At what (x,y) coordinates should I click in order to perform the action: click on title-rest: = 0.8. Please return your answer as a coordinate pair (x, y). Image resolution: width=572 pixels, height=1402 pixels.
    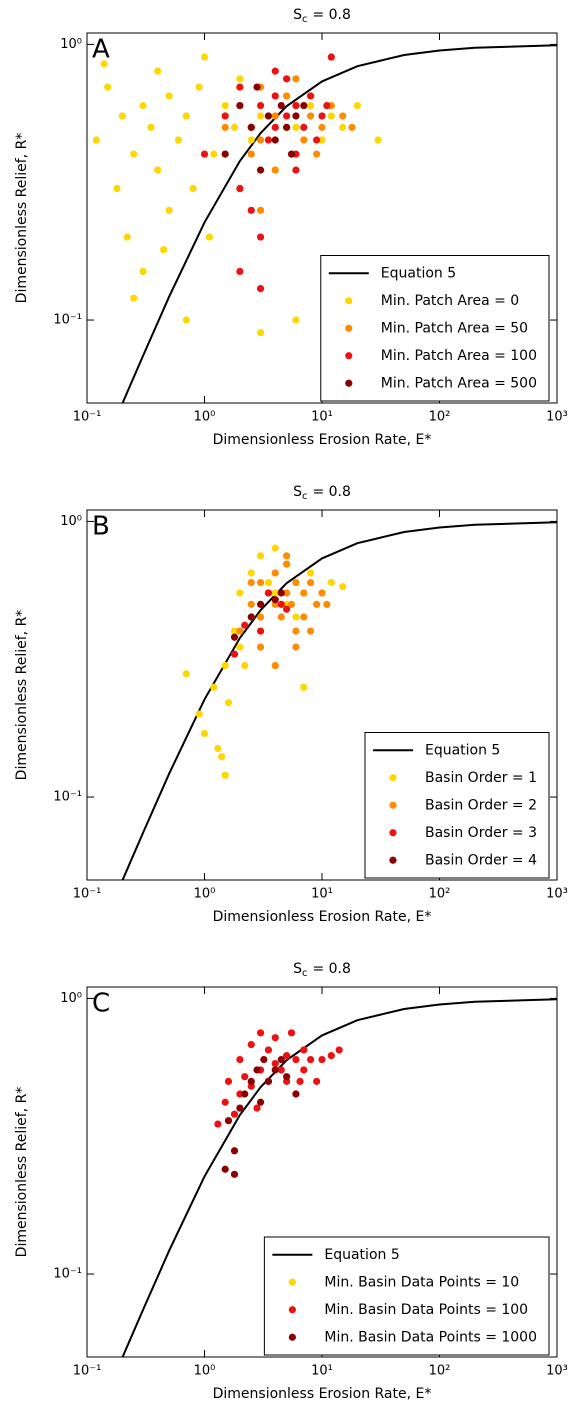
    Looking at the image, I should click on (331, 969).